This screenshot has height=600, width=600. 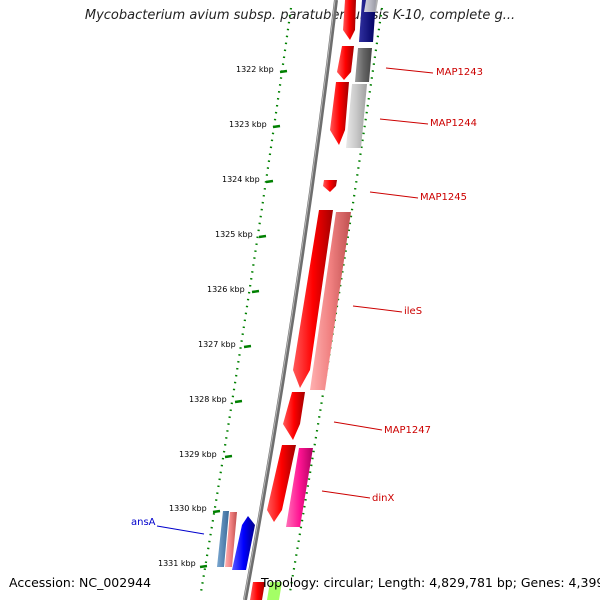 I want to click on gene-ansa-steel, so click(x=223, y=539).